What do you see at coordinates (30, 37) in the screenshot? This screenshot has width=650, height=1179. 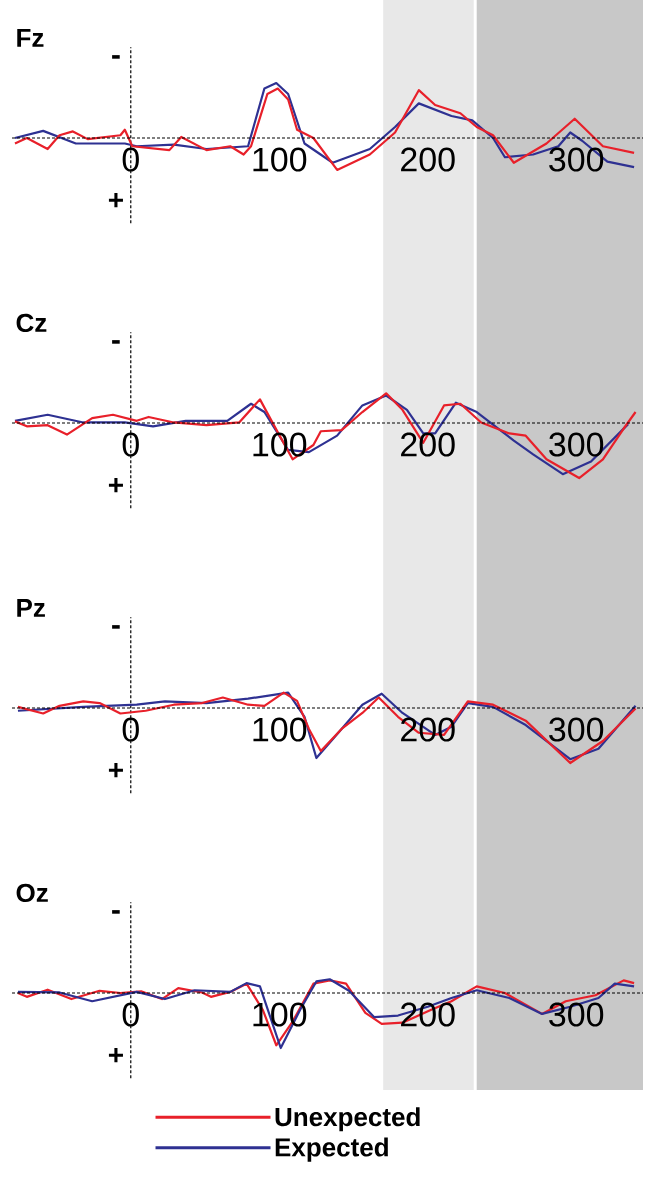 I see `chart-title: Fz` at bounding box center [30, 37].